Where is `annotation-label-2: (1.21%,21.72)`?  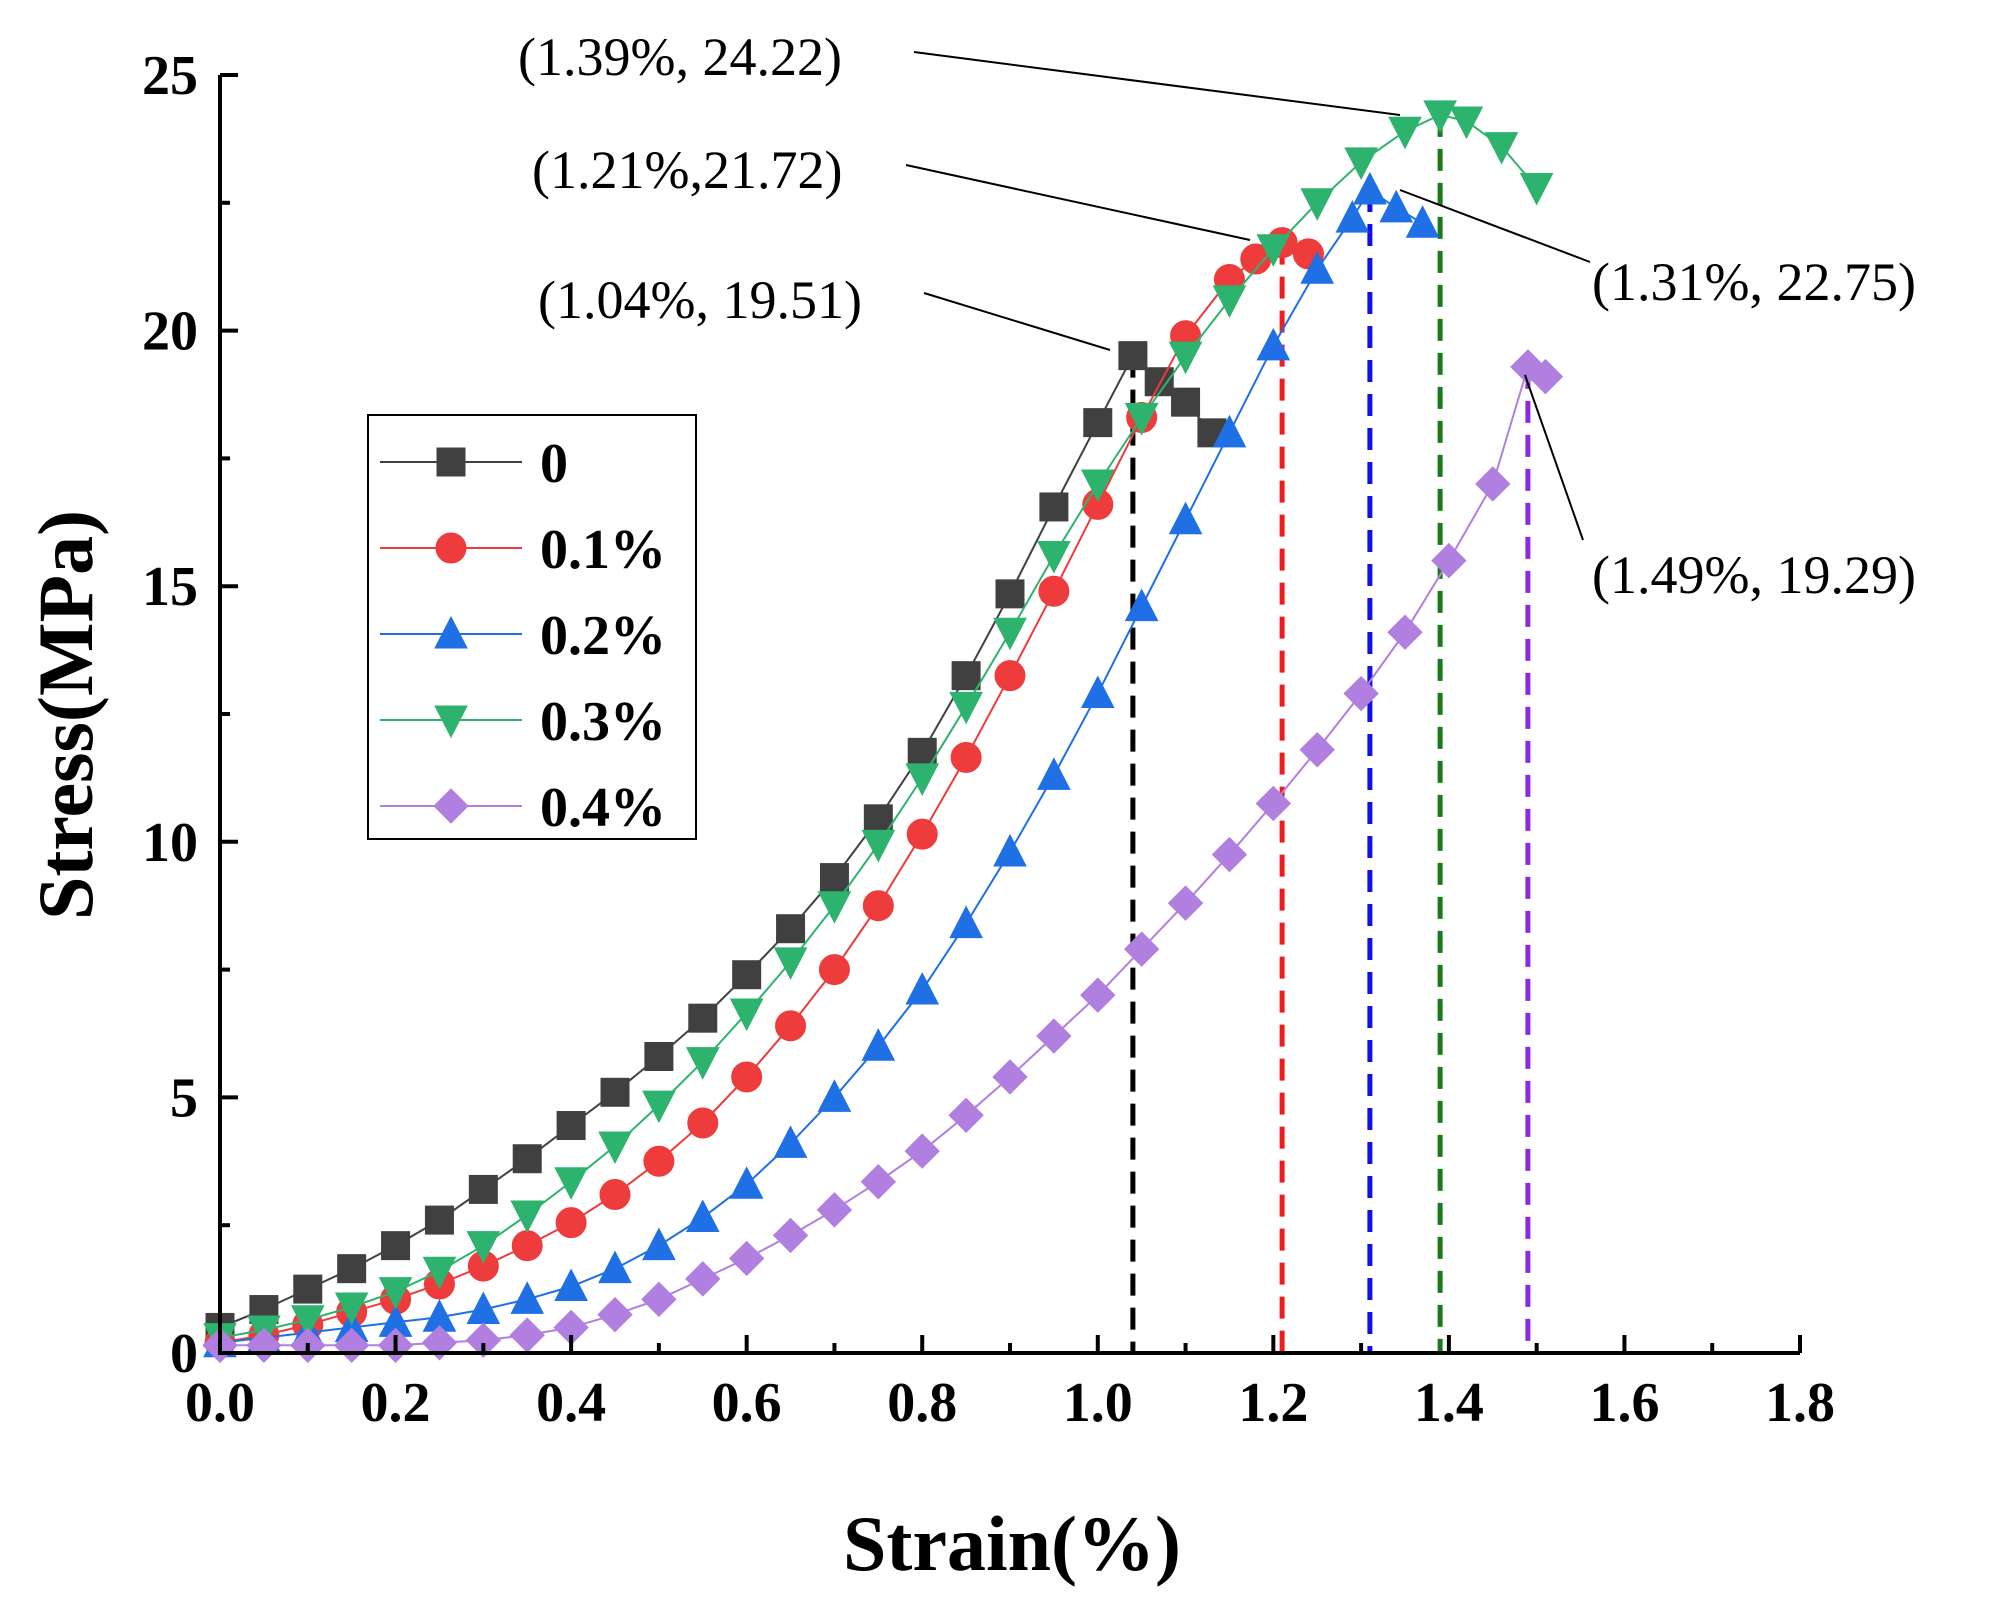
annotation-label-2: (1.21%,21.72) is located at coordinates (687, 170).